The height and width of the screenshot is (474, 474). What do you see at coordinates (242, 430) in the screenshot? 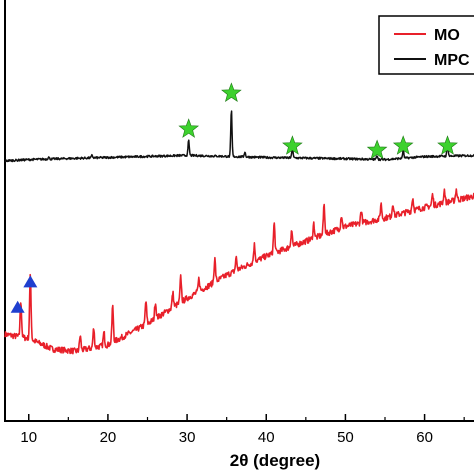
I see `x-axis: 10 20 30 40 50 60` at bounding box center [242, 430].